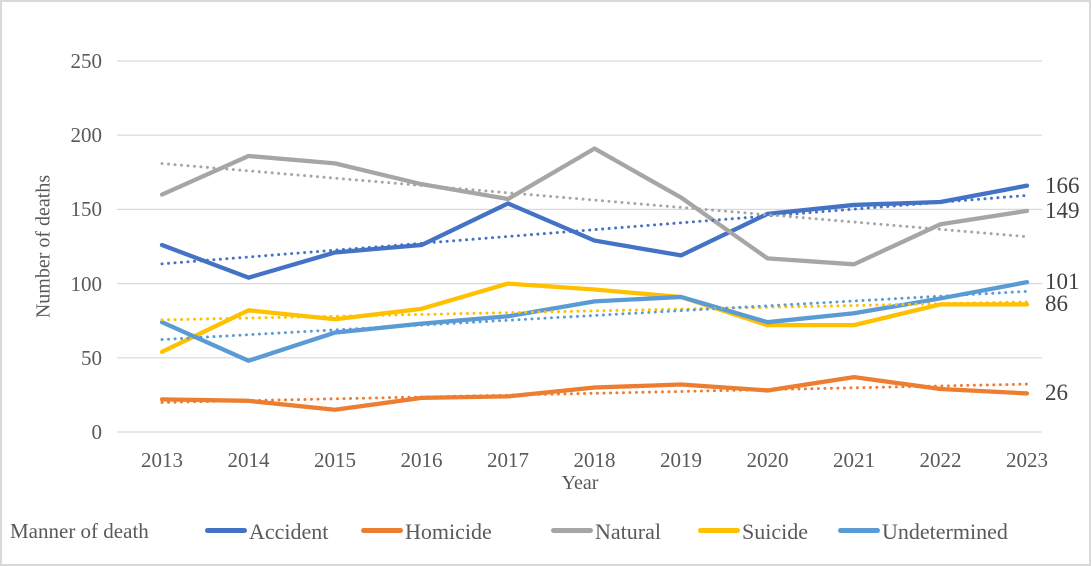 This screenshot has height=566, width=1091. Describe the element at coordinates (628, 531) in the screenshot. I see `legend-label-natural: Natural` at that location.